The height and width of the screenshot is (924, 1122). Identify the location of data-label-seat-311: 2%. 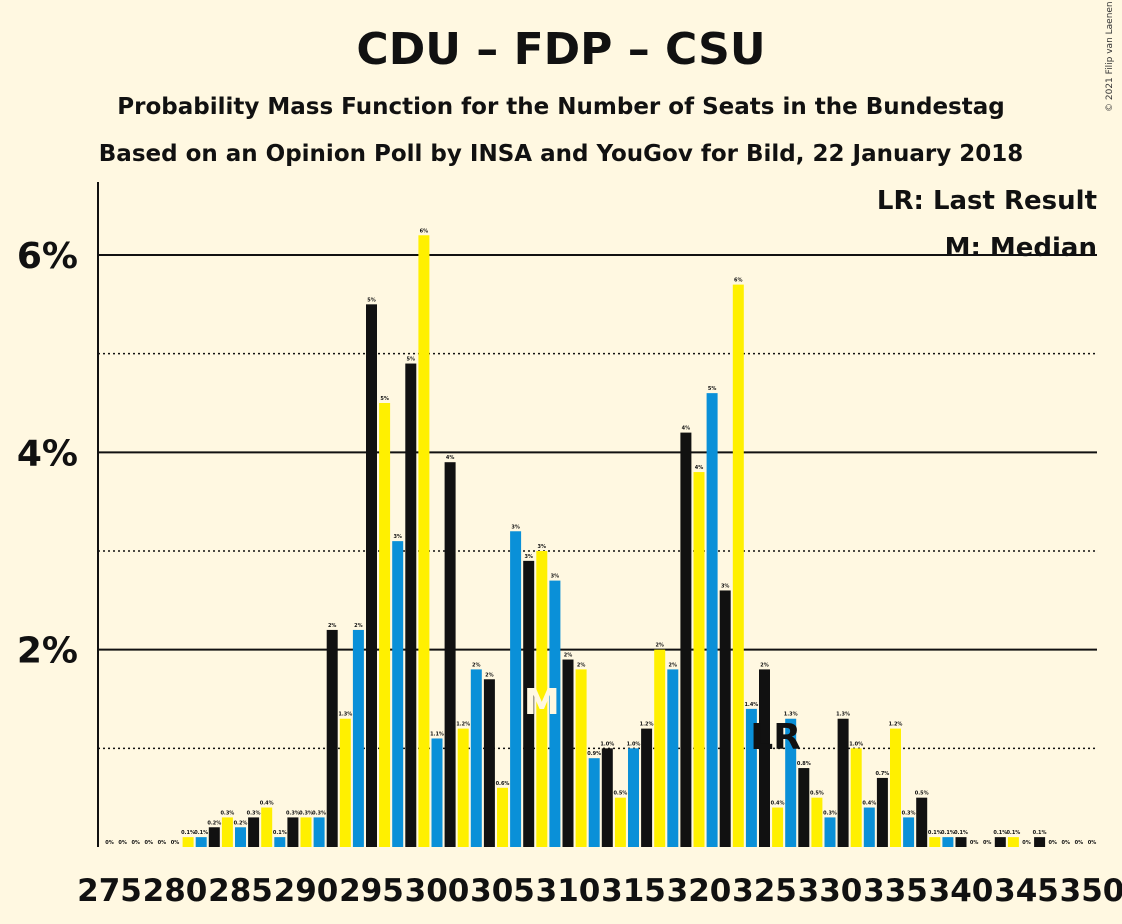
(581, 665).